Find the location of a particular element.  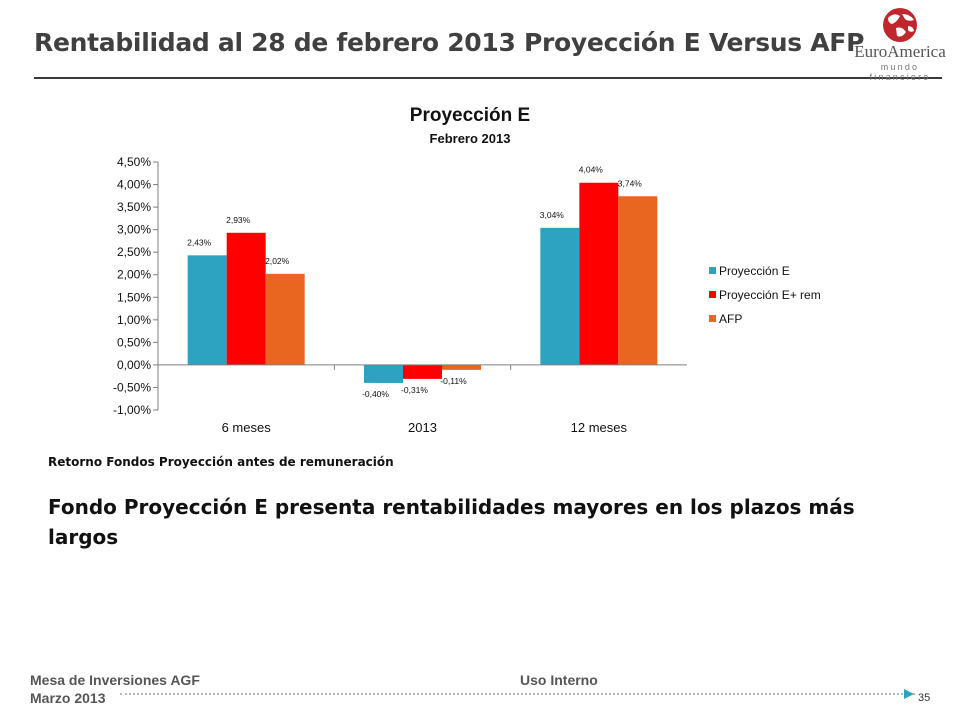

triangle-right-icon is located at coordinates (909, 694).